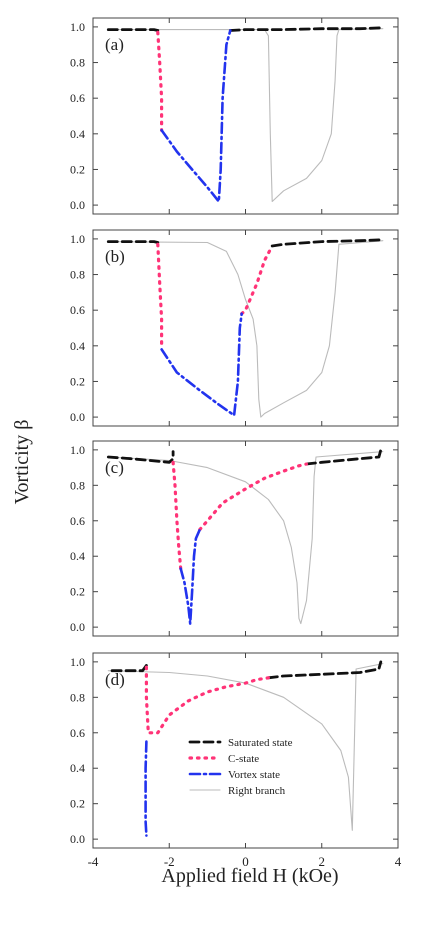  I want to click on legend-entry-label: Vortex state, so click(254, 775).